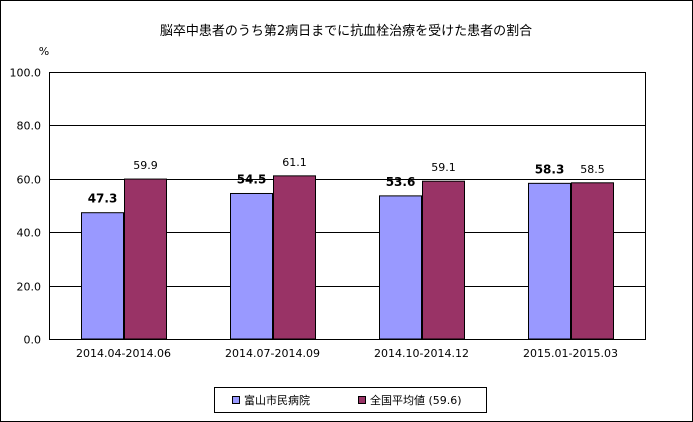  What do you see at coordinates (103, 199) in the screenshot?
I see `data-label: 47.3` at bounding box center [103, 199].